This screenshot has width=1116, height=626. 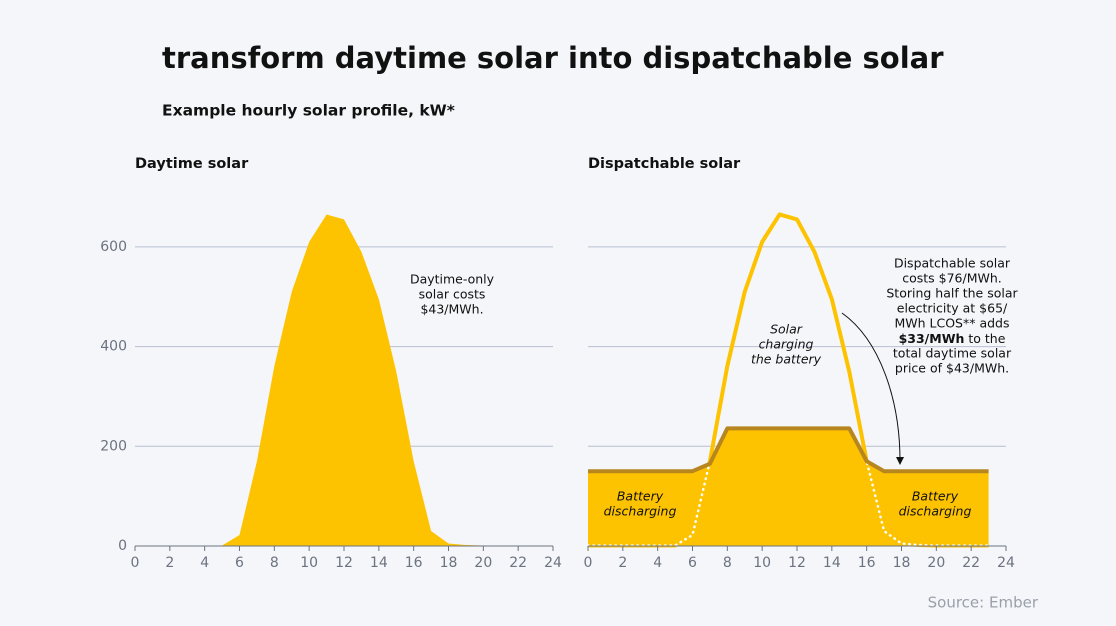 I want to click on note-text: to the, so click(x=984, y=338).